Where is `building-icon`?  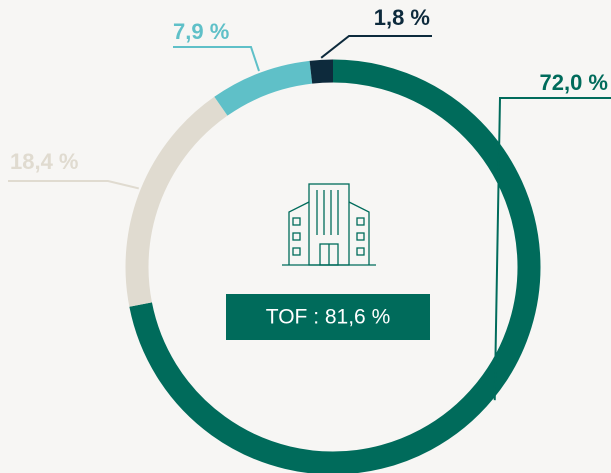
building-icon is located at coordinates (329, 224).